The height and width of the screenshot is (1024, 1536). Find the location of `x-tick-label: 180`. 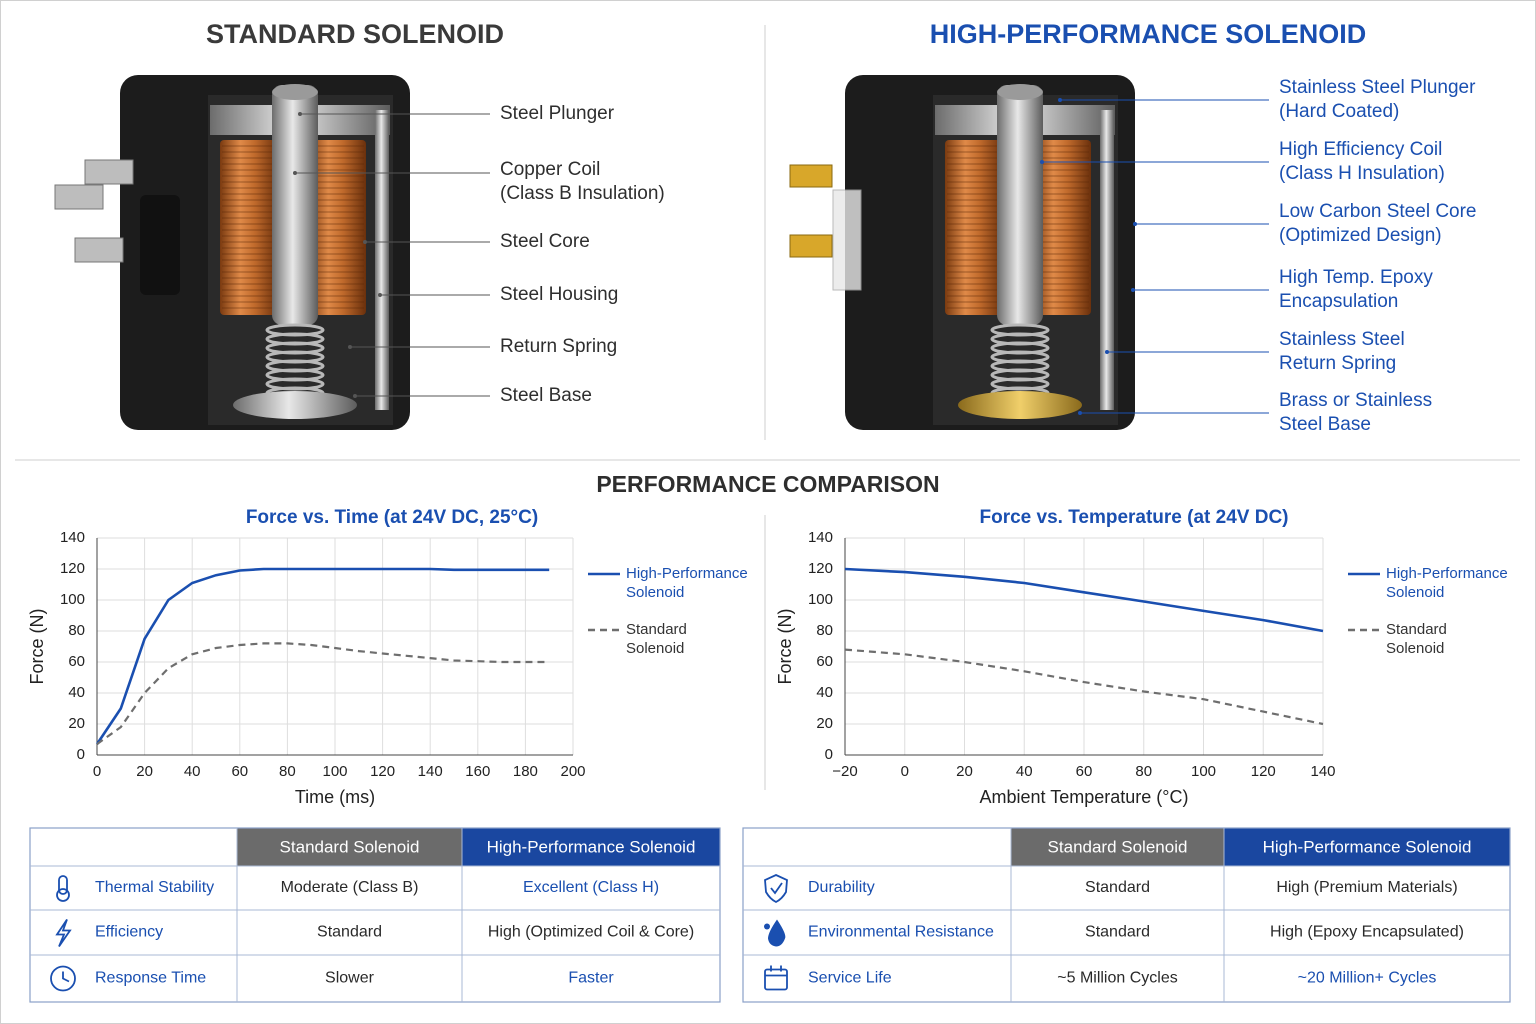

x-tick-label: 180 is located at coordinates (525, 771).